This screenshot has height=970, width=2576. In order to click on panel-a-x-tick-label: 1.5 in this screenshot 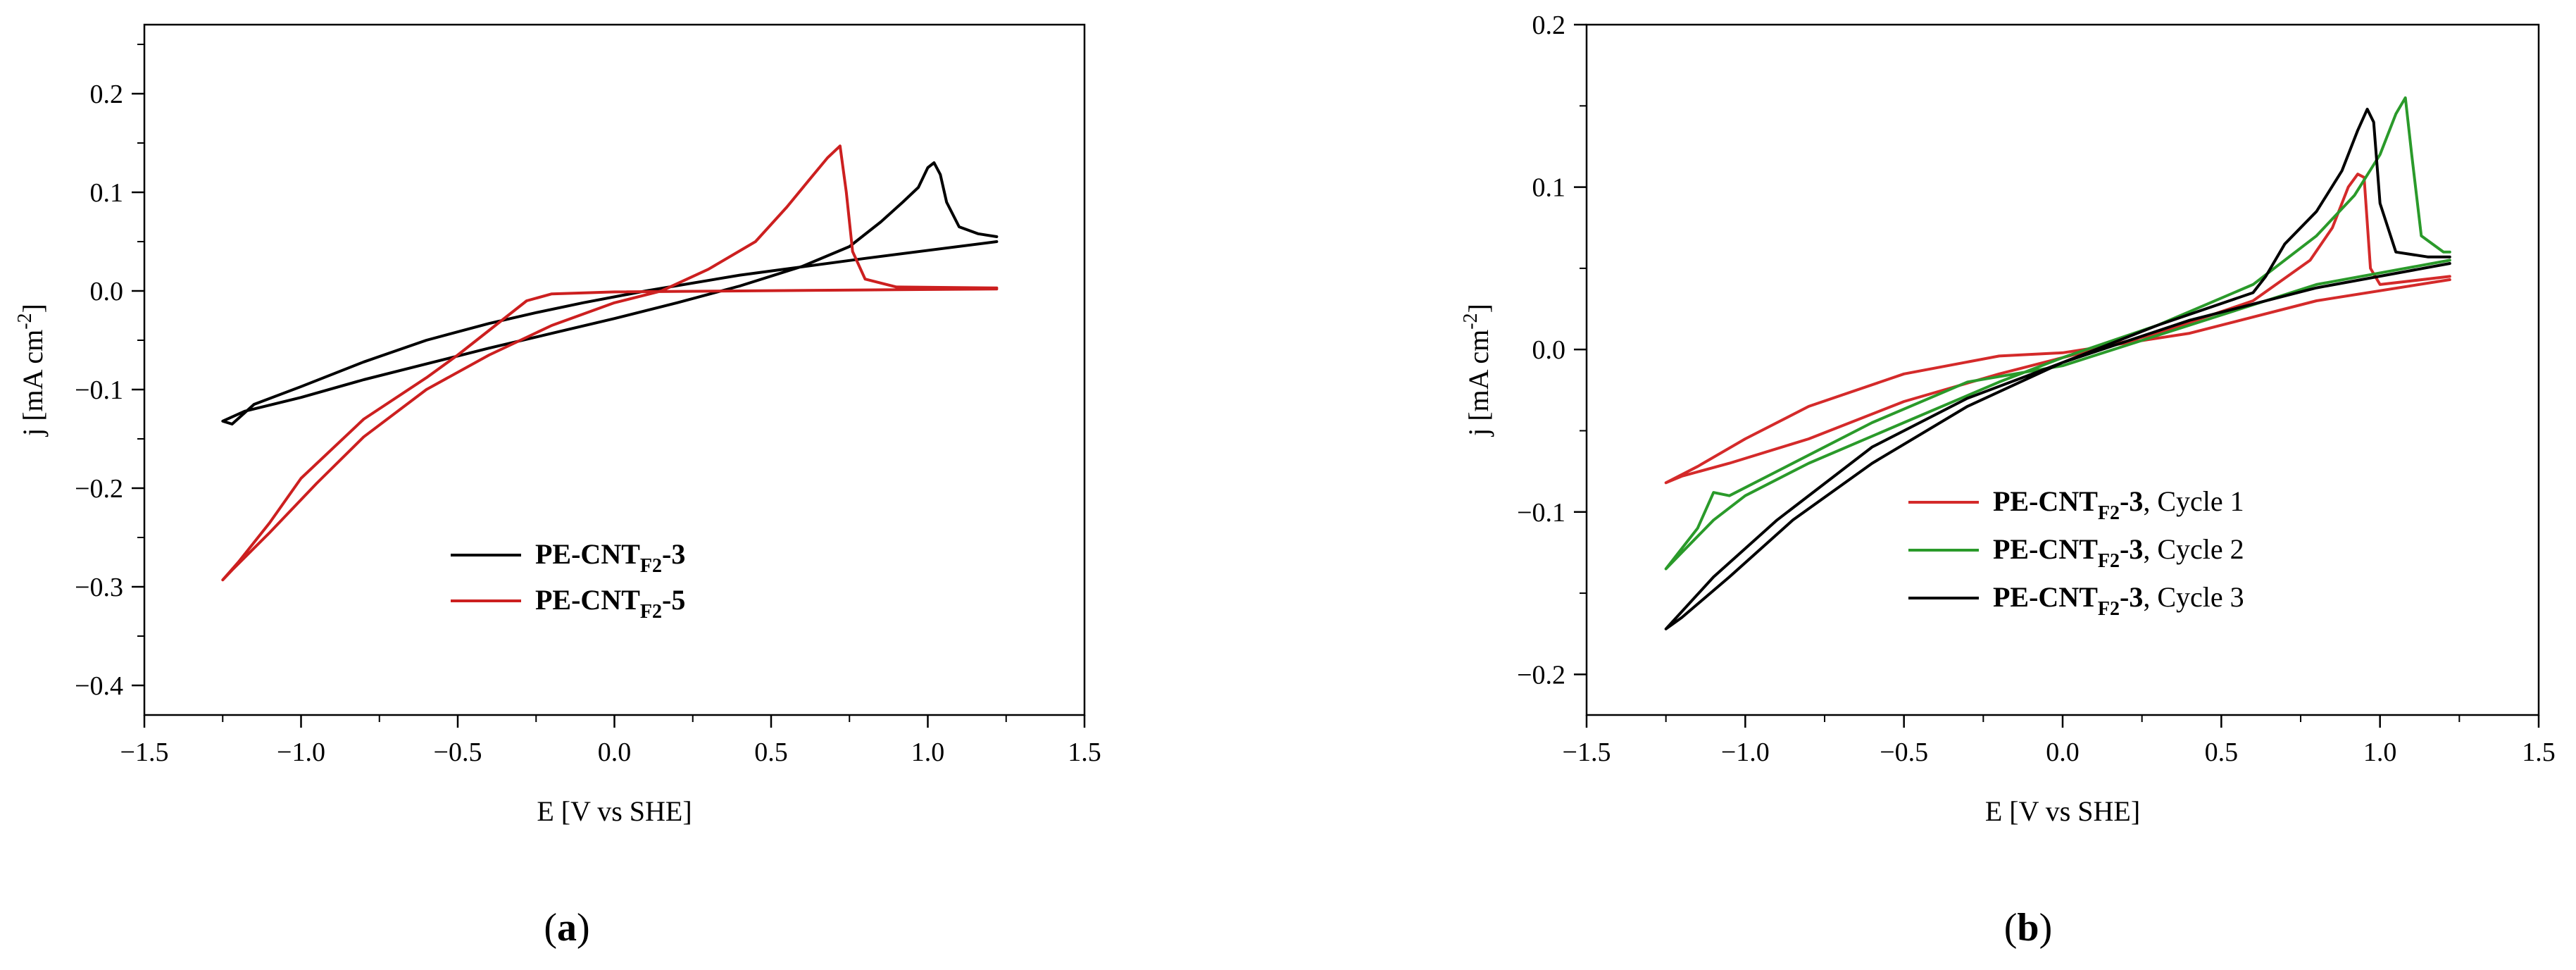, I will do `click(1084, 753)`.